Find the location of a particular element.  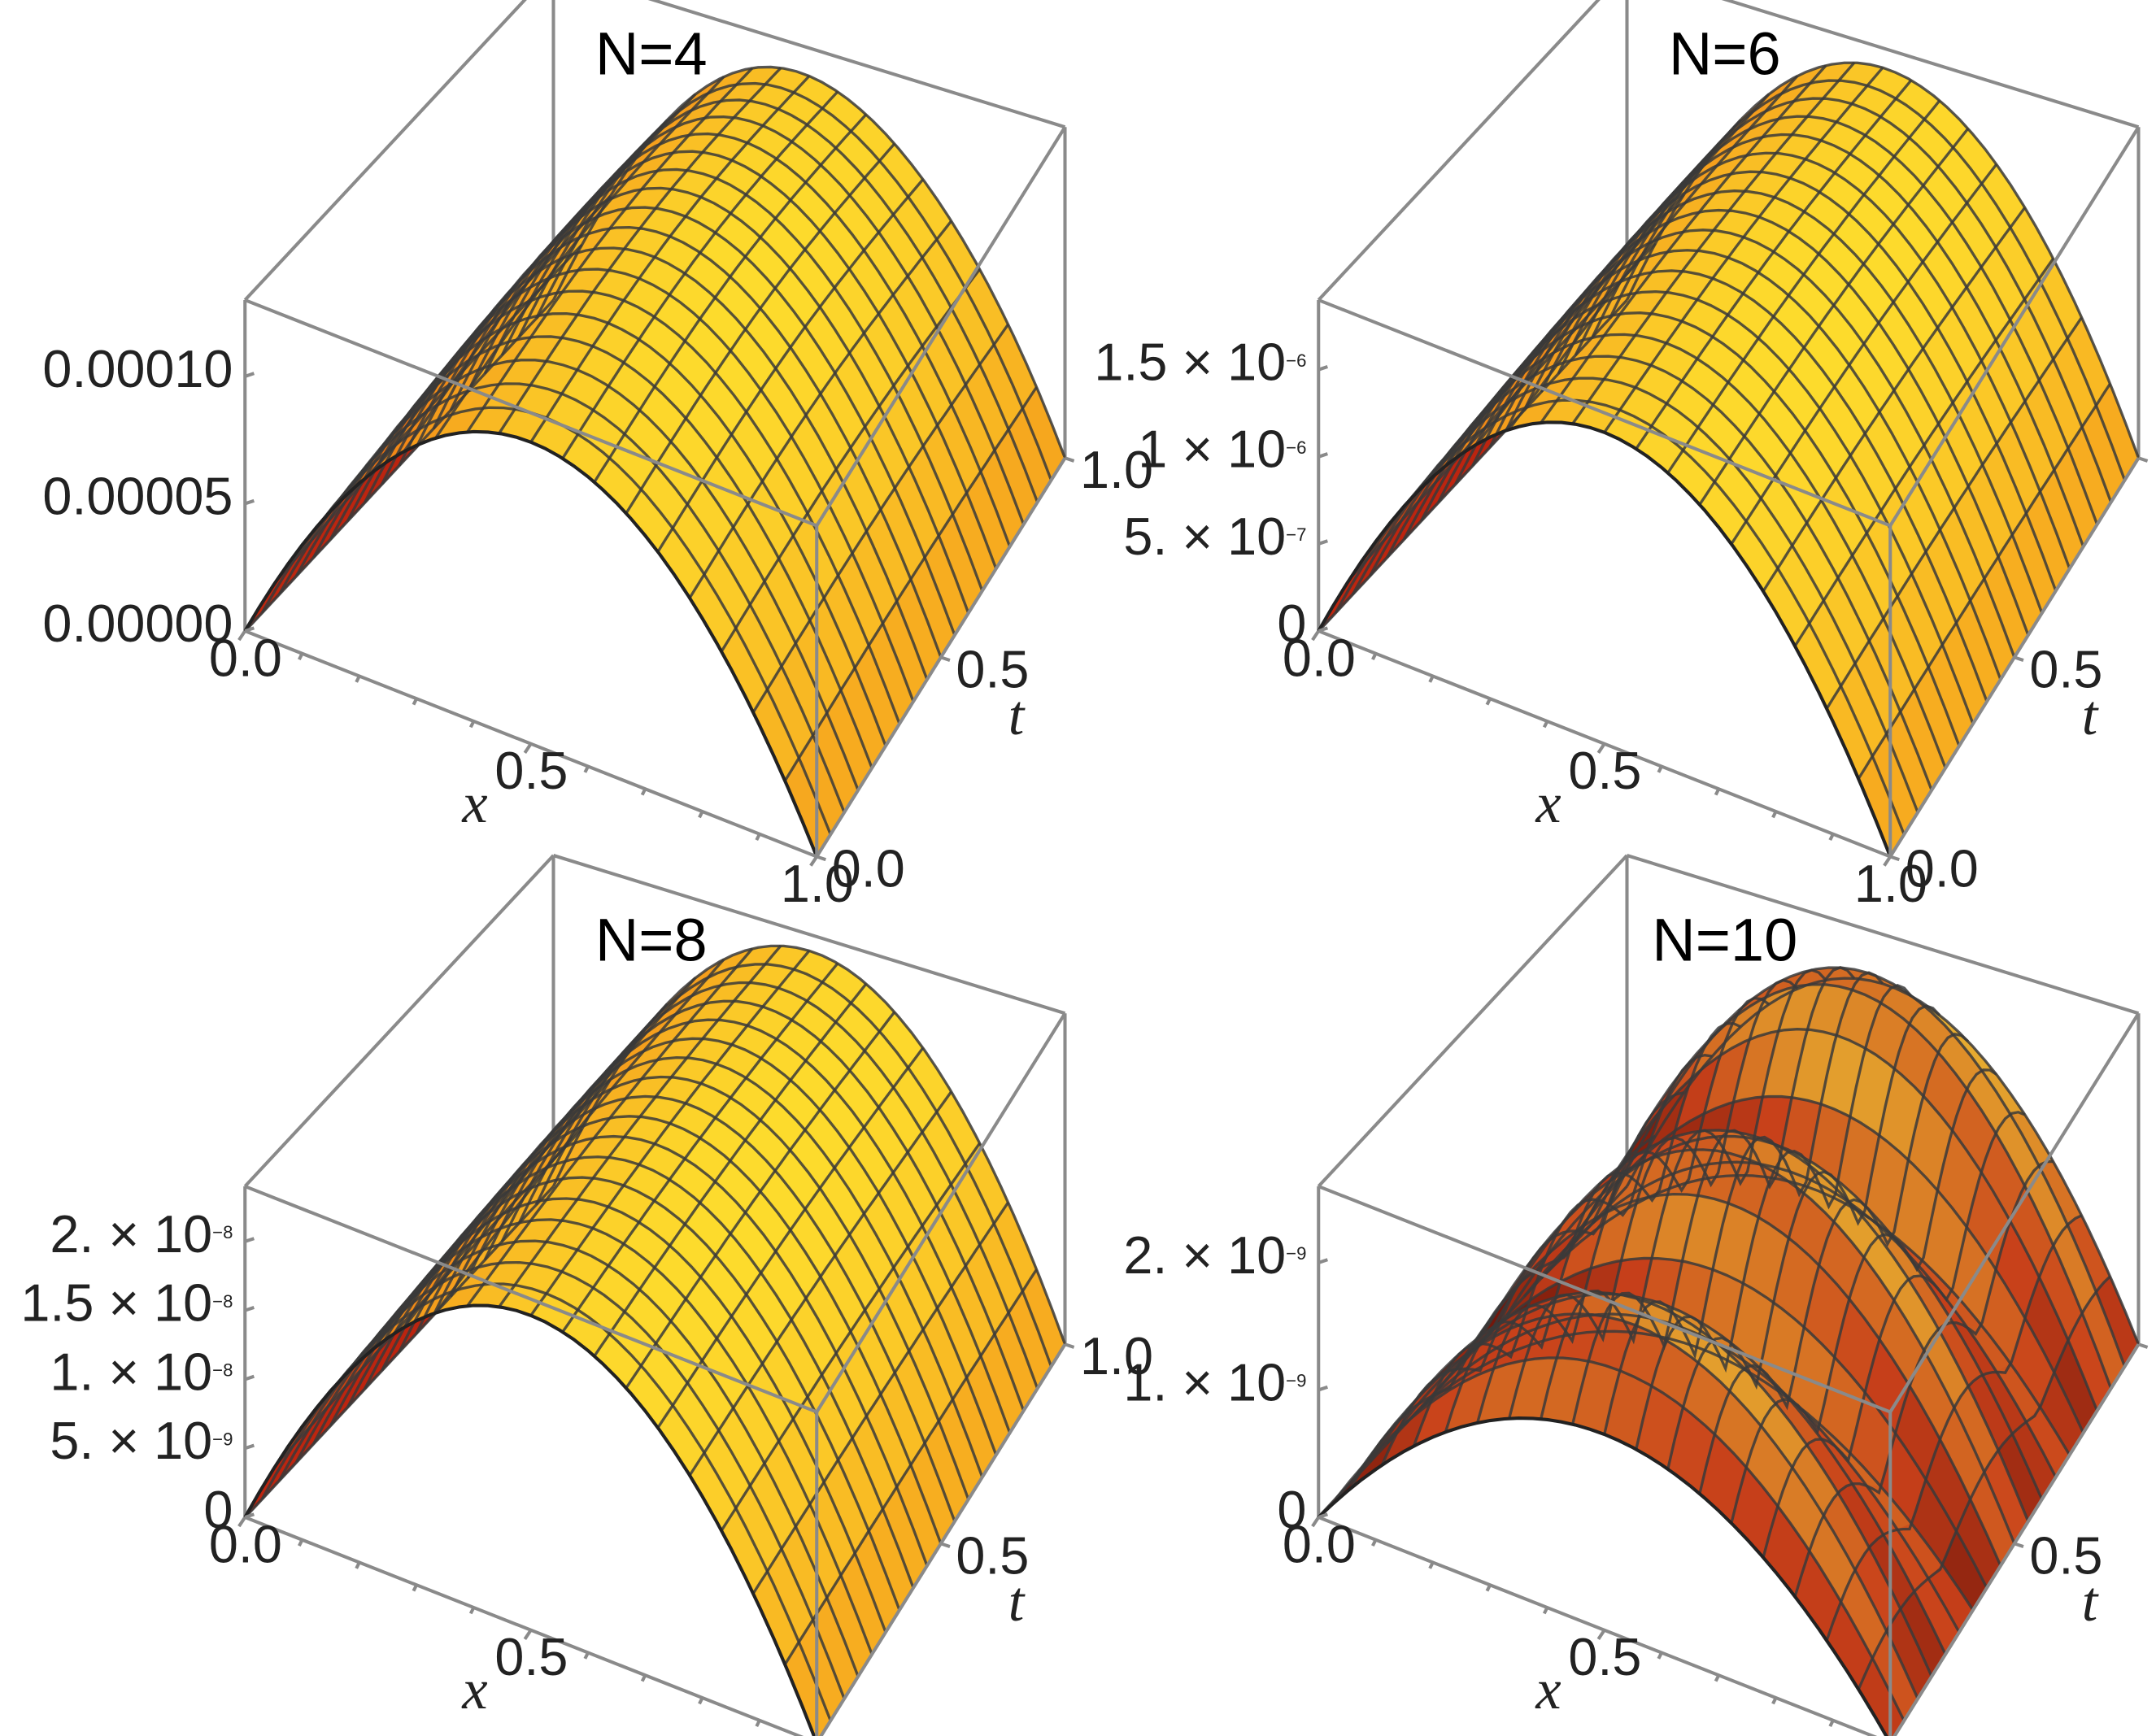

x-tick-label: 1.0 is located at coordinates (1890, 883).